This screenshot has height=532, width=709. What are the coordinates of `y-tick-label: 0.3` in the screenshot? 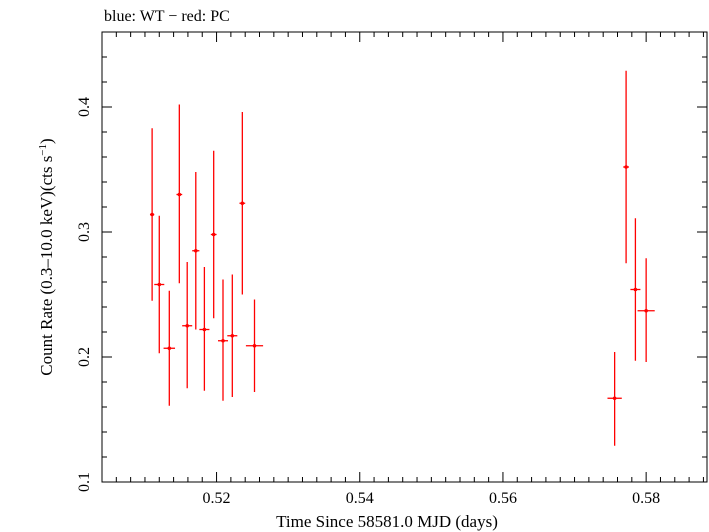 It's located at (84, 232).